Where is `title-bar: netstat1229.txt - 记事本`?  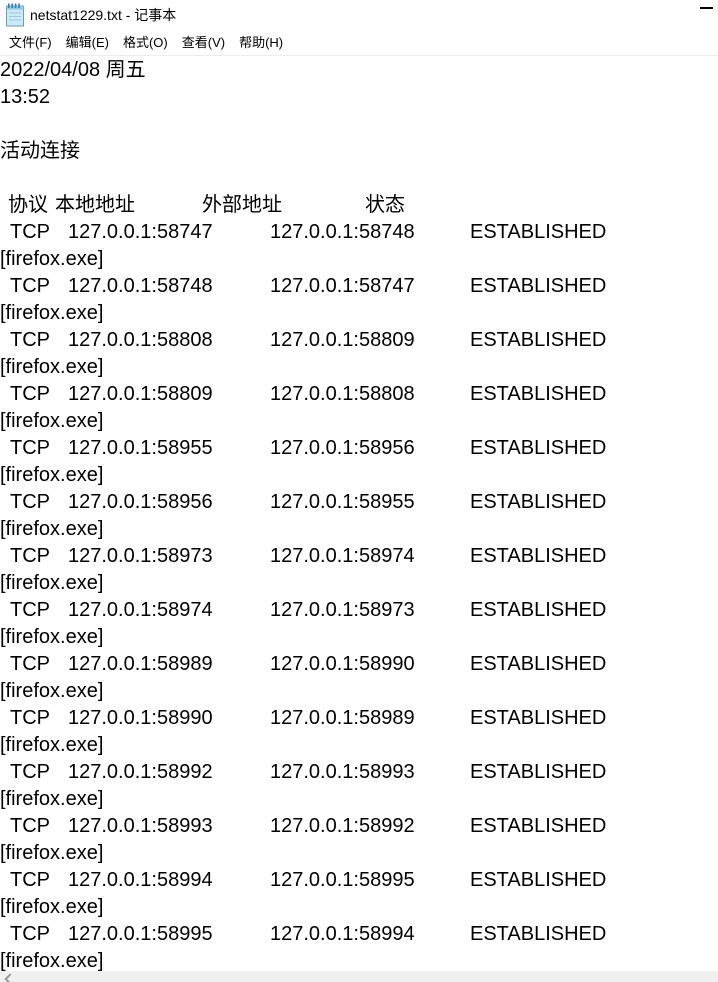 title-bar: netstat1229.txt - 记事本 is located at coordinates (359, 15).